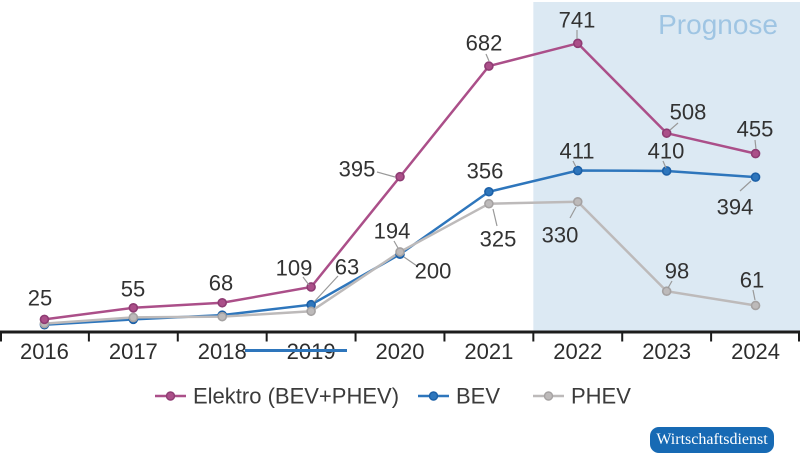  I want to click on data-label-bev-2020: 194, so click(392, 231).